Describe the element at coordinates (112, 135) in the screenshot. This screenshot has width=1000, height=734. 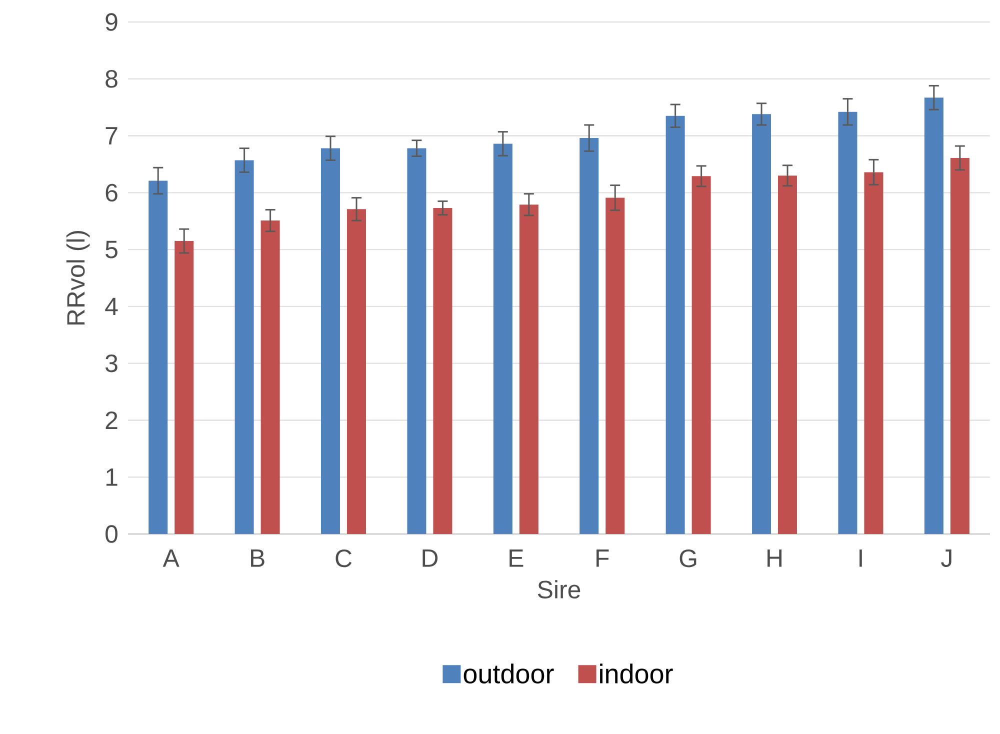
I see `y-tick-label: 7` at that location.